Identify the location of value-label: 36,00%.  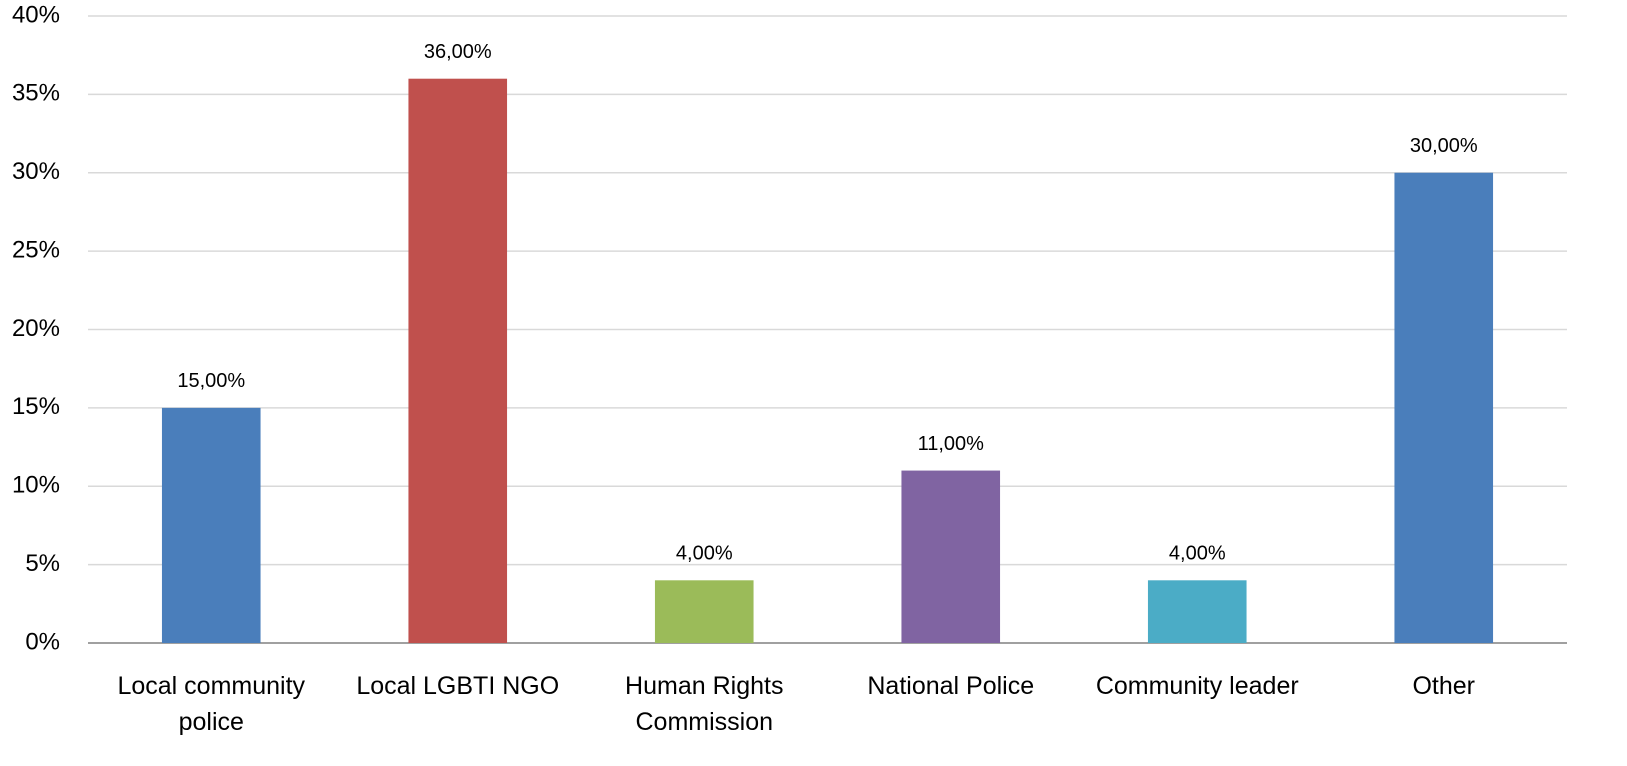
(458, 52).